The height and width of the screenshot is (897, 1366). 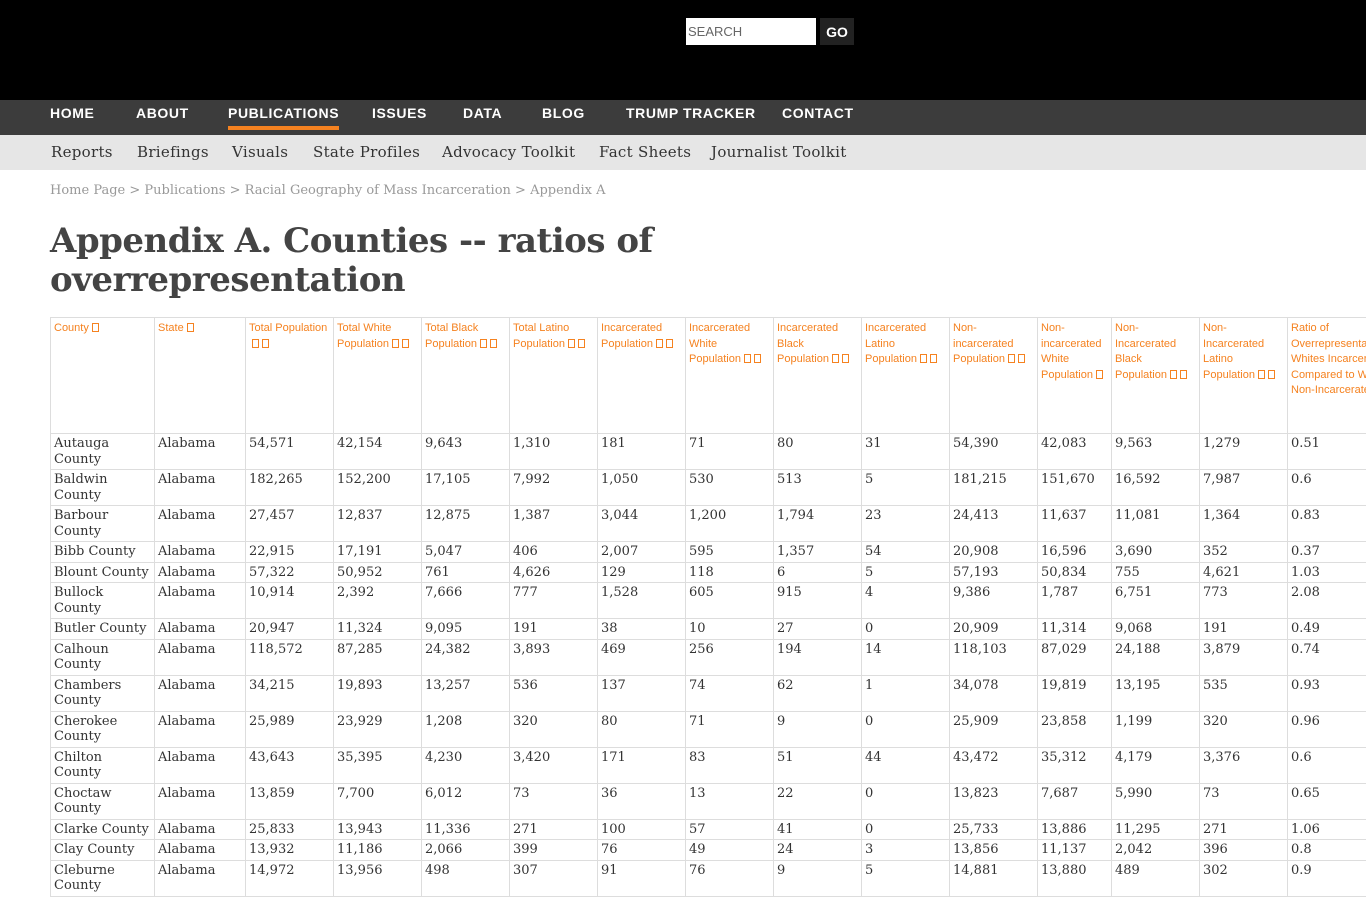 What do you see at coordinates (378, 376) in the screenshot?
I see `column-header: Total White Population` at bounding box center [378, 376].